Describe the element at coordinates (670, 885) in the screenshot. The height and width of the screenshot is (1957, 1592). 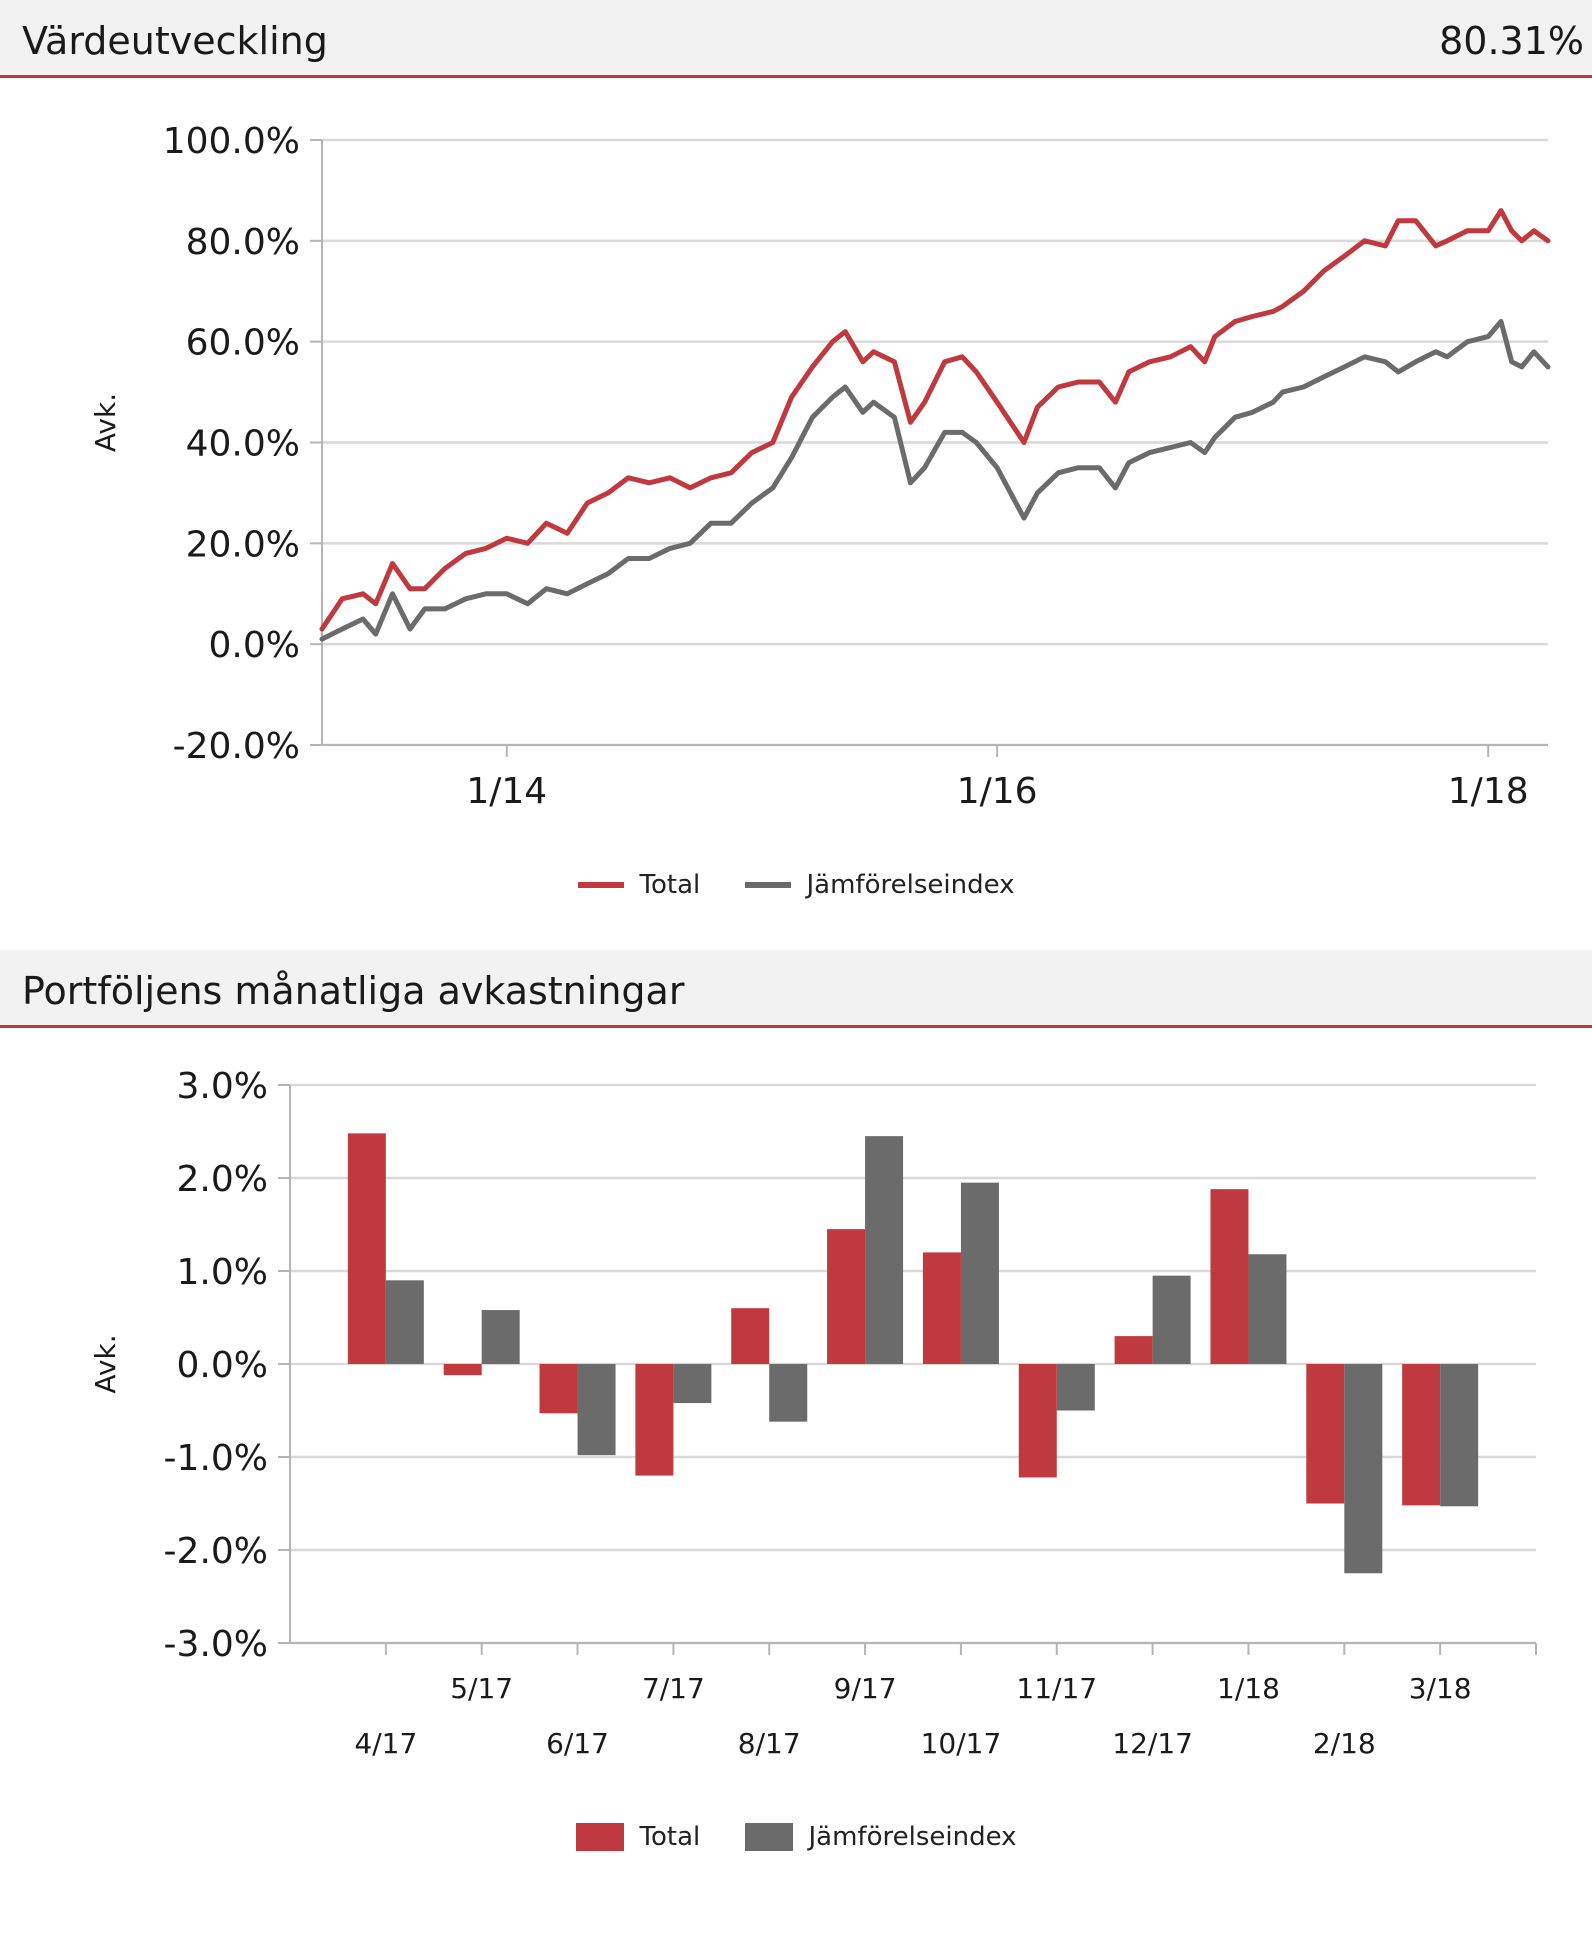
I see `legend-label-total: Total` at that location.